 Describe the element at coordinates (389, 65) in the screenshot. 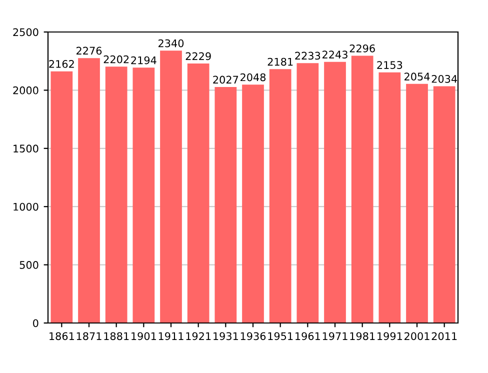

I see `data-label: 2153` at that location.